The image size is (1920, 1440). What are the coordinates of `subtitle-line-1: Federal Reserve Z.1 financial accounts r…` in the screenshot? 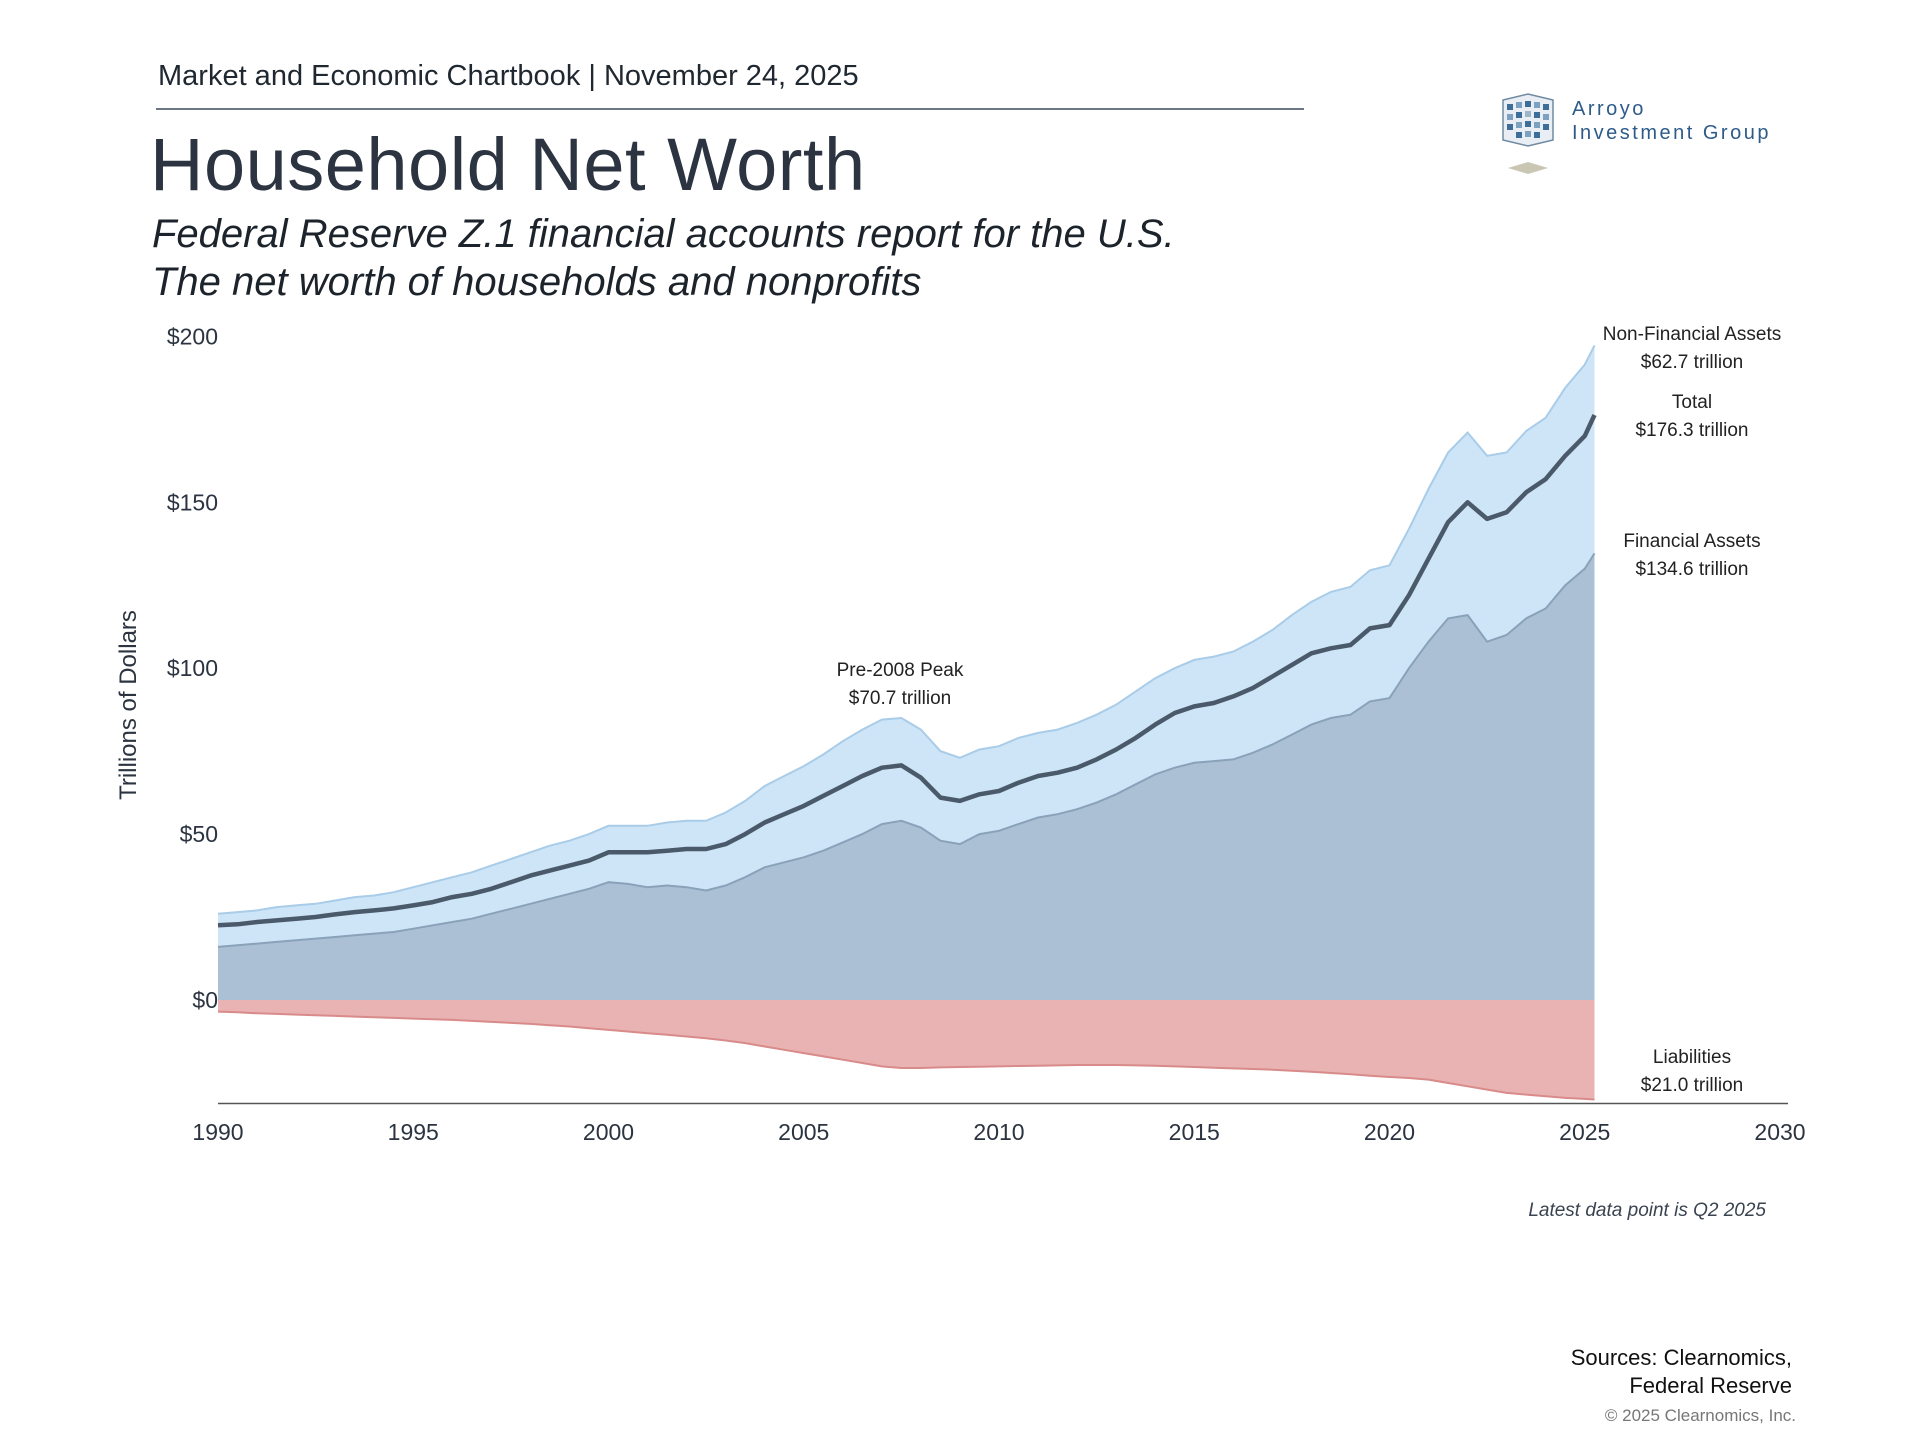 It's located at (663, 234).